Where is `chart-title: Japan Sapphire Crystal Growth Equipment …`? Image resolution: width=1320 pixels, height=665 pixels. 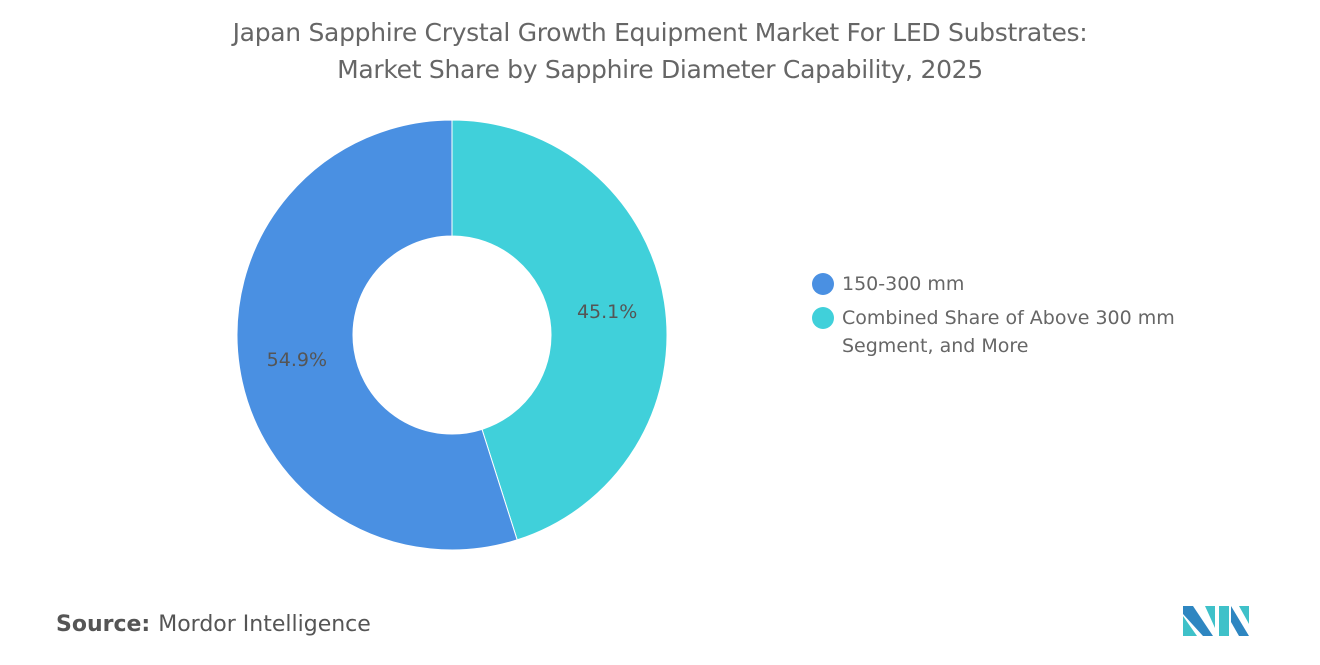
chart-title: Japan Sapphire Crystal Growth Equipment … is located at coordinates (660, 51).